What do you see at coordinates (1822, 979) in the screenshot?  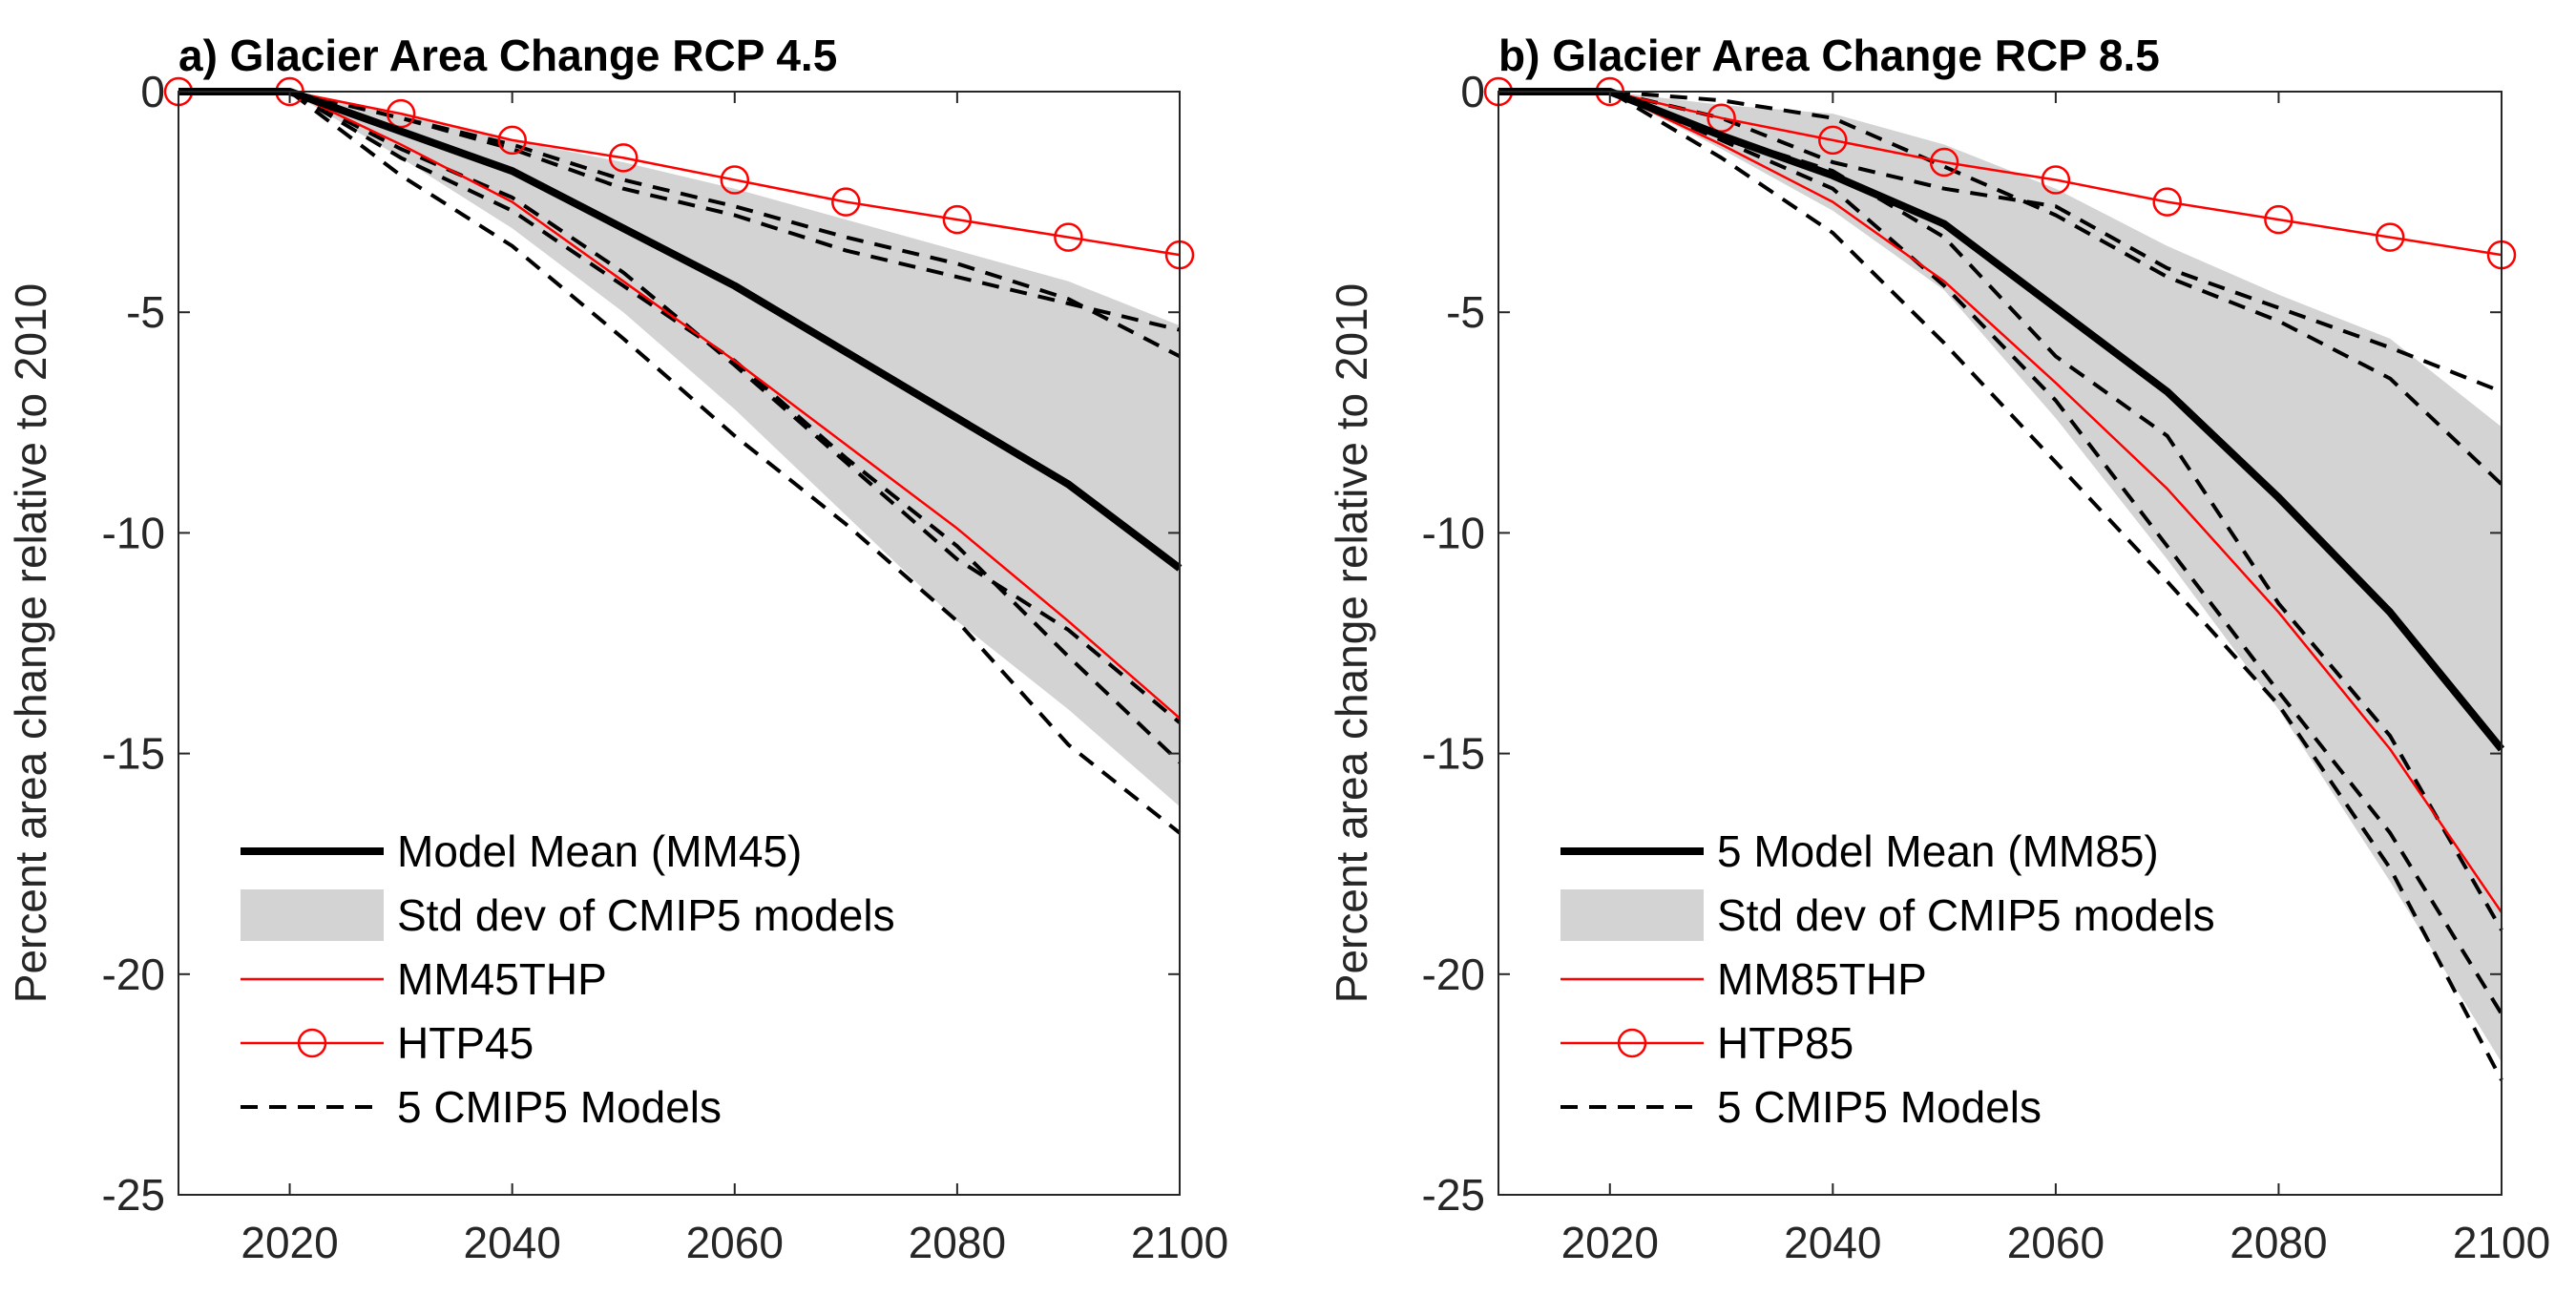 I see `legend-label: MM85THP` at bounding box center [1822, 979].